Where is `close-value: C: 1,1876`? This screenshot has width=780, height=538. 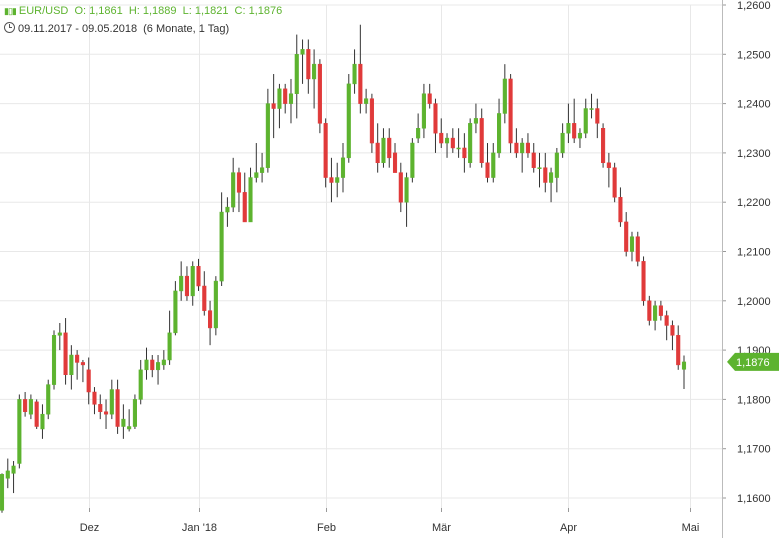
close-value: C: 1,1876 is located at coordinates (258, 11).